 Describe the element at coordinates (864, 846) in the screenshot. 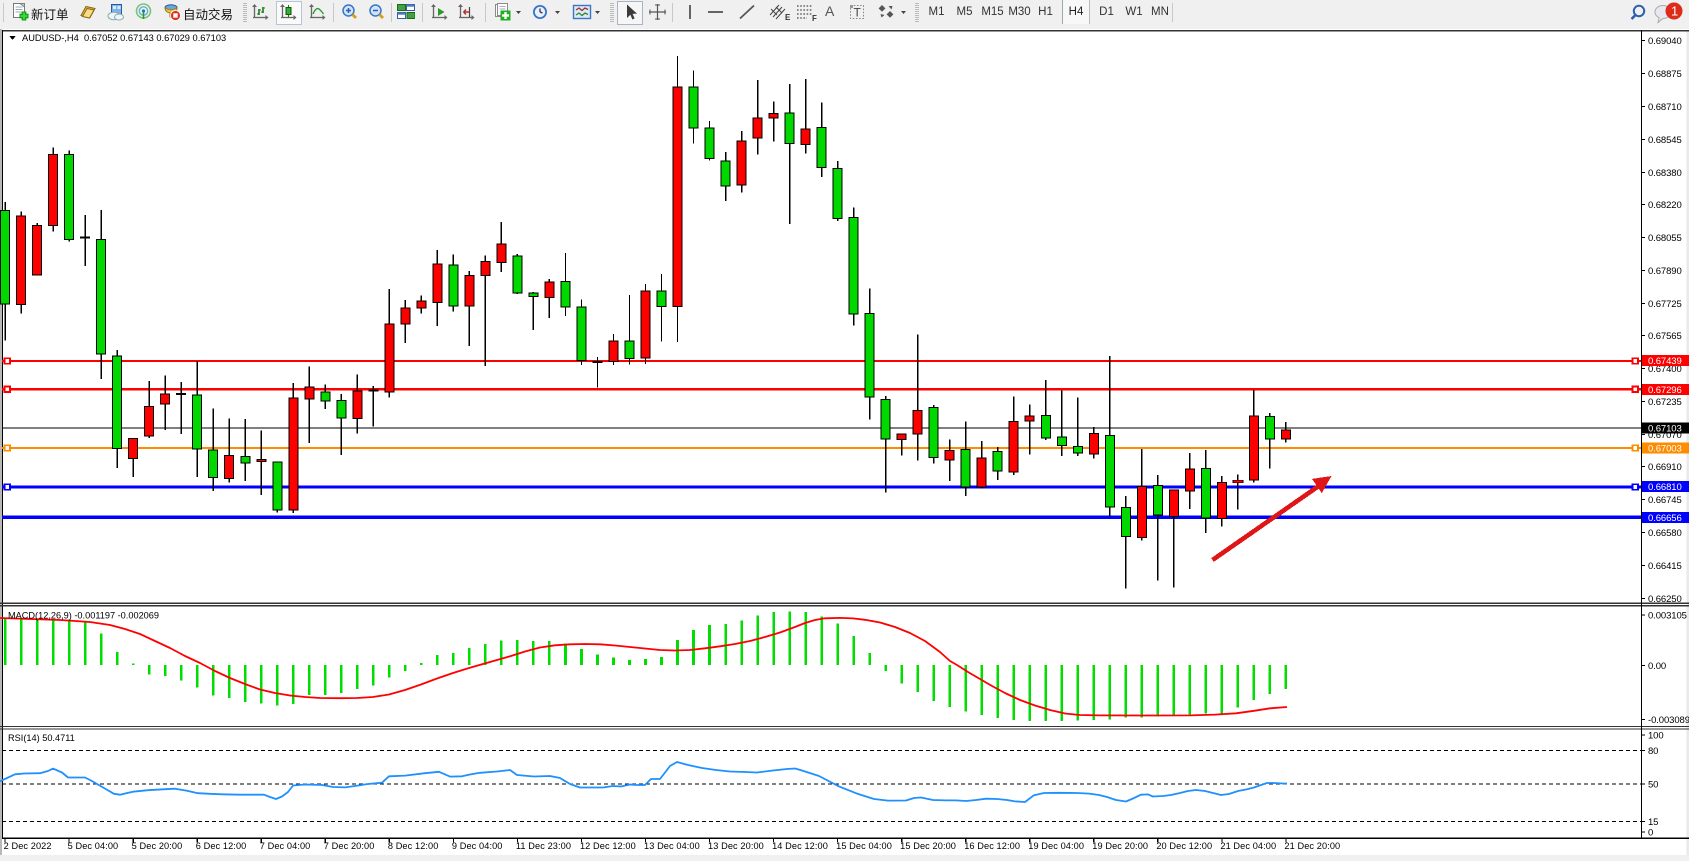

I see `svg-text: 15 Dec 04:00` at that location.